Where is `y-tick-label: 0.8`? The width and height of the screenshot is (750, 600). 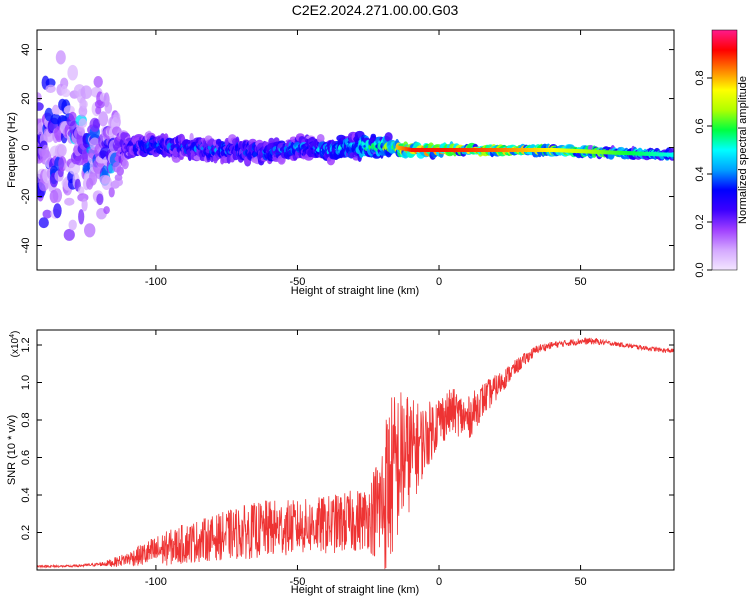
y-tick-label: 0.8 is located at coordinates (26, 419).